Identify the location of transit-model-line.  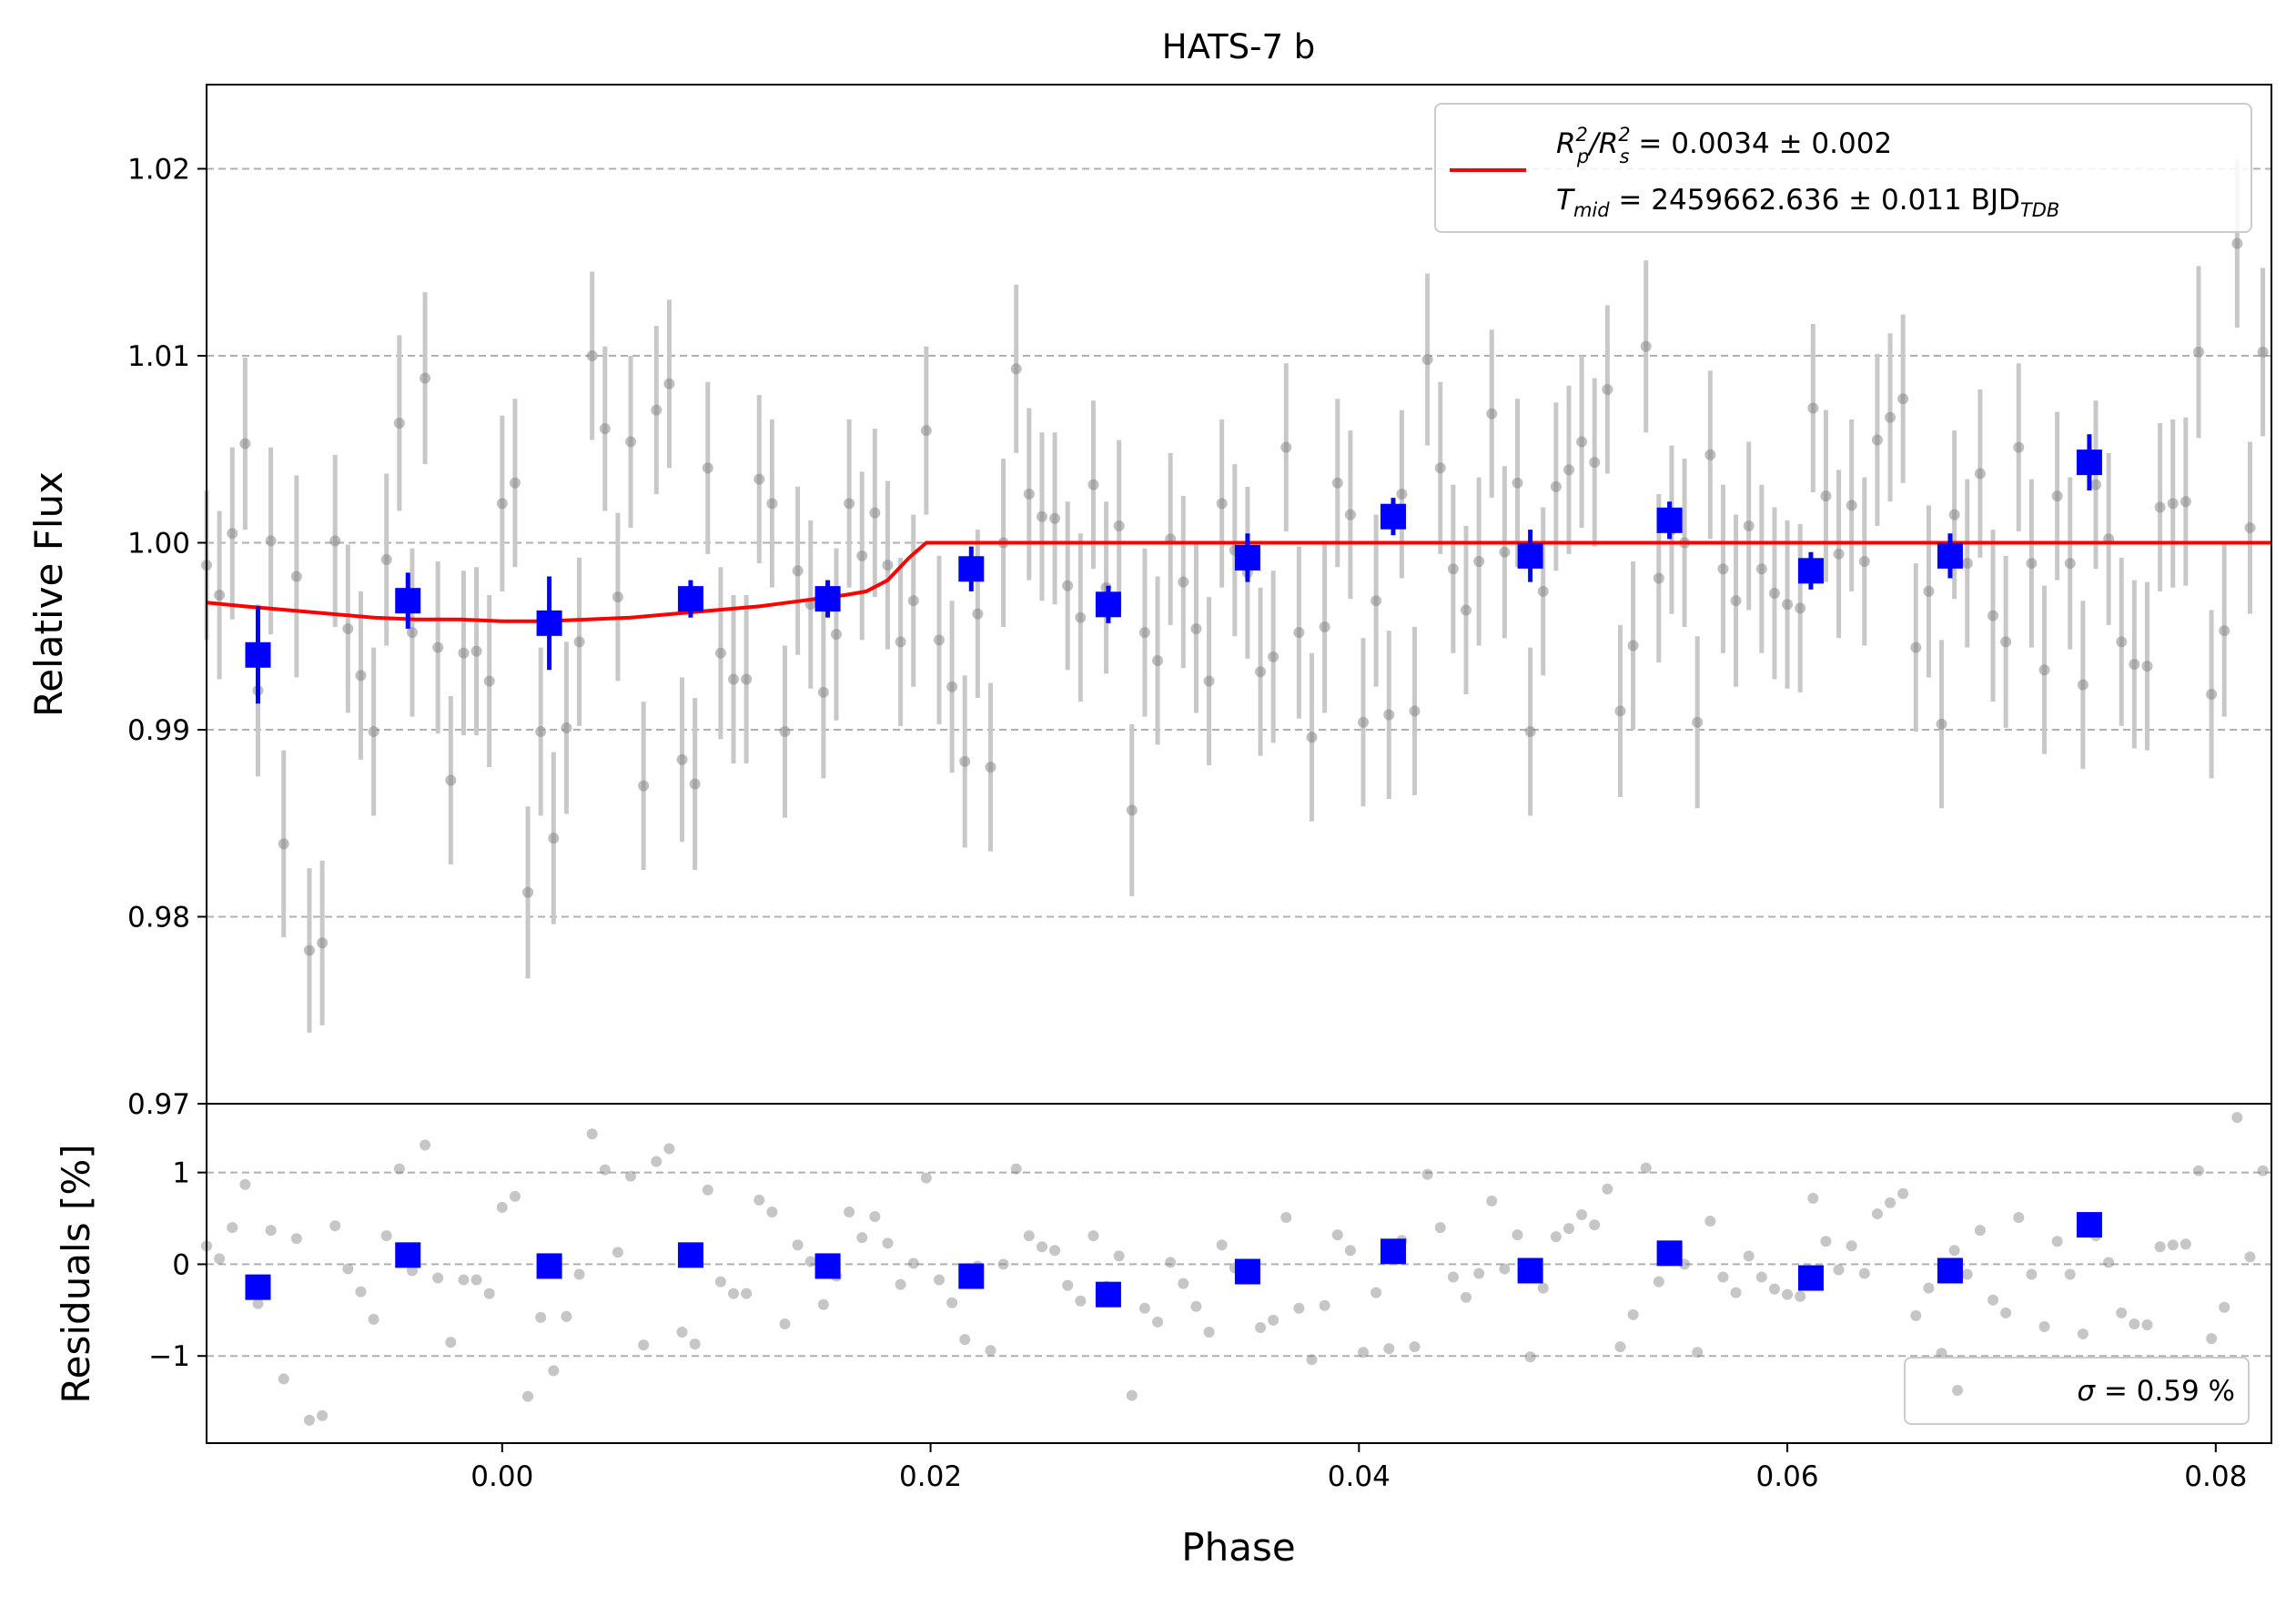
(1239, 581).